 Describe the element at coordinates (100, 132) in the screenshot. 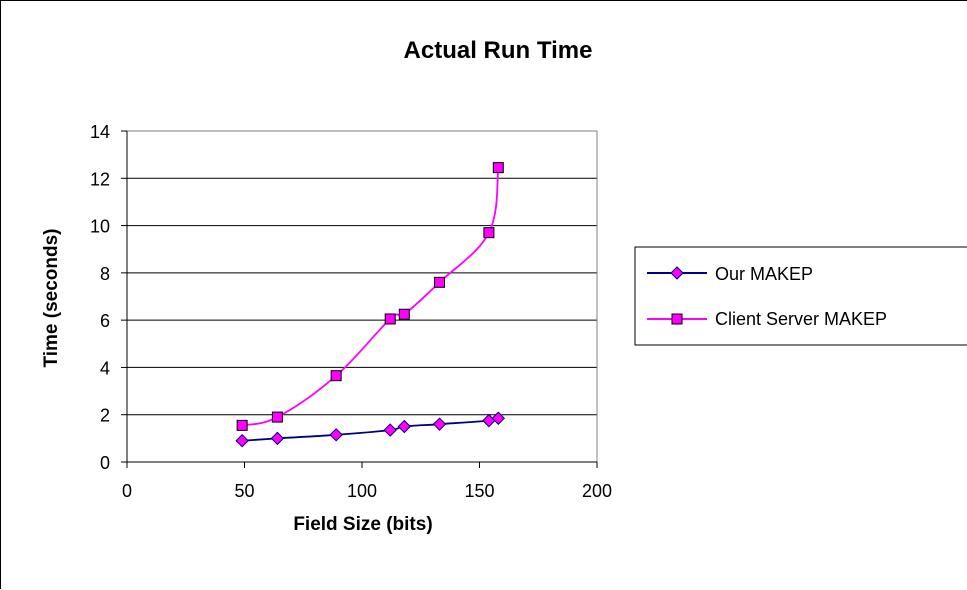

I see `tick-label-y-7: 14` at that location.